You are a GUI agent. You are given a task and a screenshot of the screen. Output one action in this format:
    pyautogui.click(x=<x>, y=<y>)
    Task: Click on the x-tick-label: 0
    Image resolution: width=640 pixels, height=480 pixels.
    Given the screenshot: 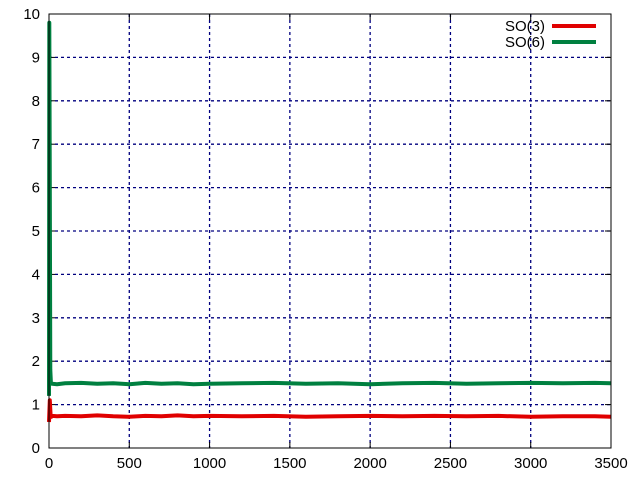 What is the action you would take?
    pyautogui.click(x=49, y=463)
    